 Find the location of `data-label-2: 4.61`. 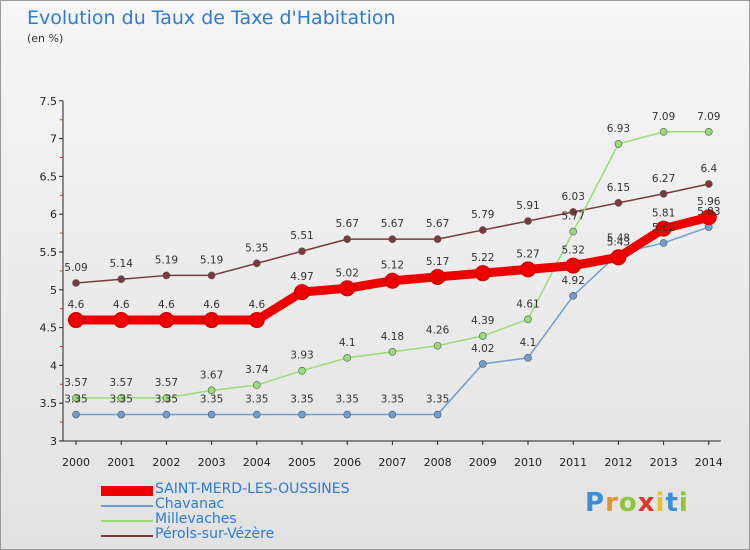

data-label-2: 4.61 is located at coordinates (527, 304).